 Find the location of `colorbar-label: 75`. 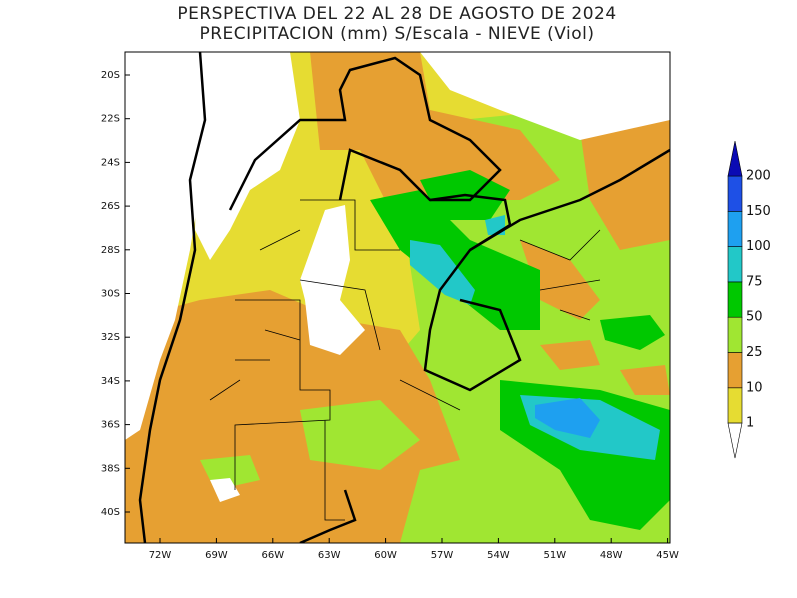

colorbar-label: 75 is located at coordinates (754, 281).